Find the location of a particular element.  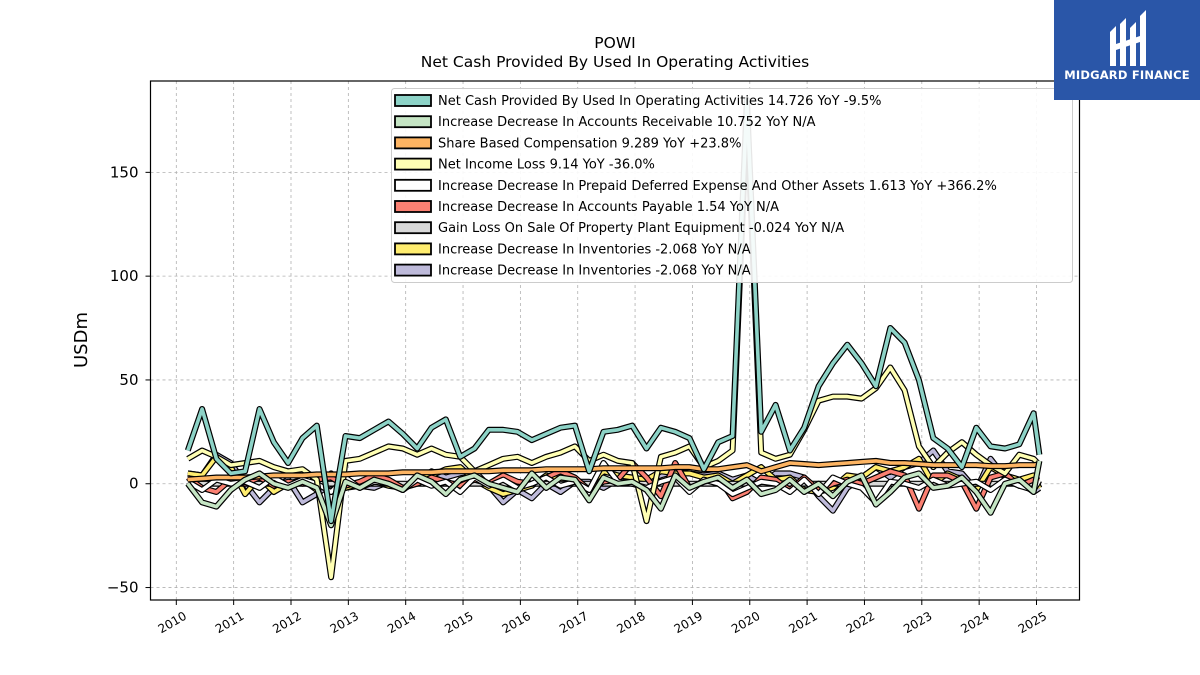

x-tick-label: 2025 is located at coordinates (1032, 622).